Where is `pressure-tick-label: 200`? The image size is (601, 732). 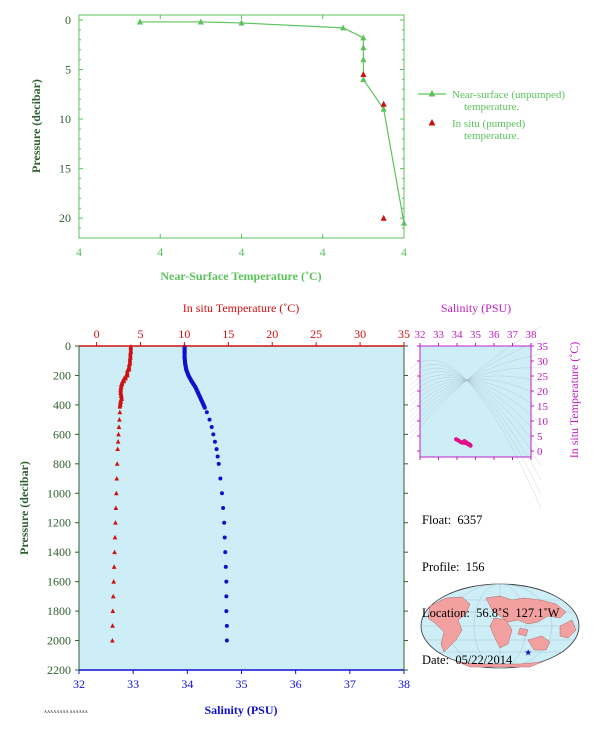
pressure-tick-label: 200 is located at coordinates (62, 375).